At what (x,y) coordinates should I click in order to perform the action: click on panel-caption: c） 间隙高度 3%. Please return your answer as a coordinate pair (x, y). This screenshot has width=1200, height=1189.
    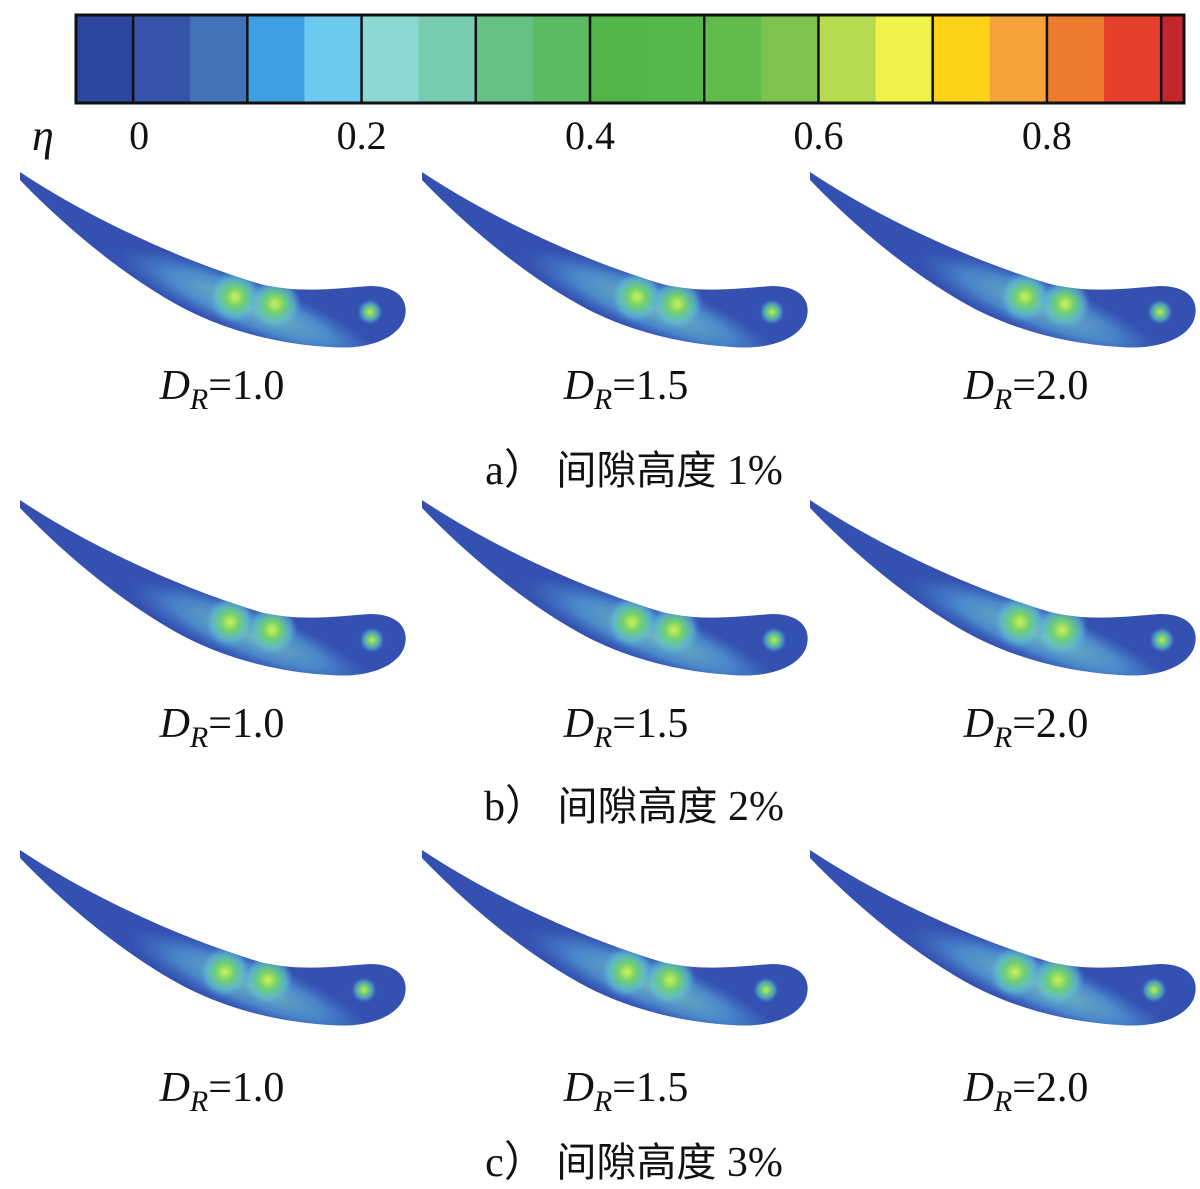
    Looking at the image, I should click on (634, 1158).